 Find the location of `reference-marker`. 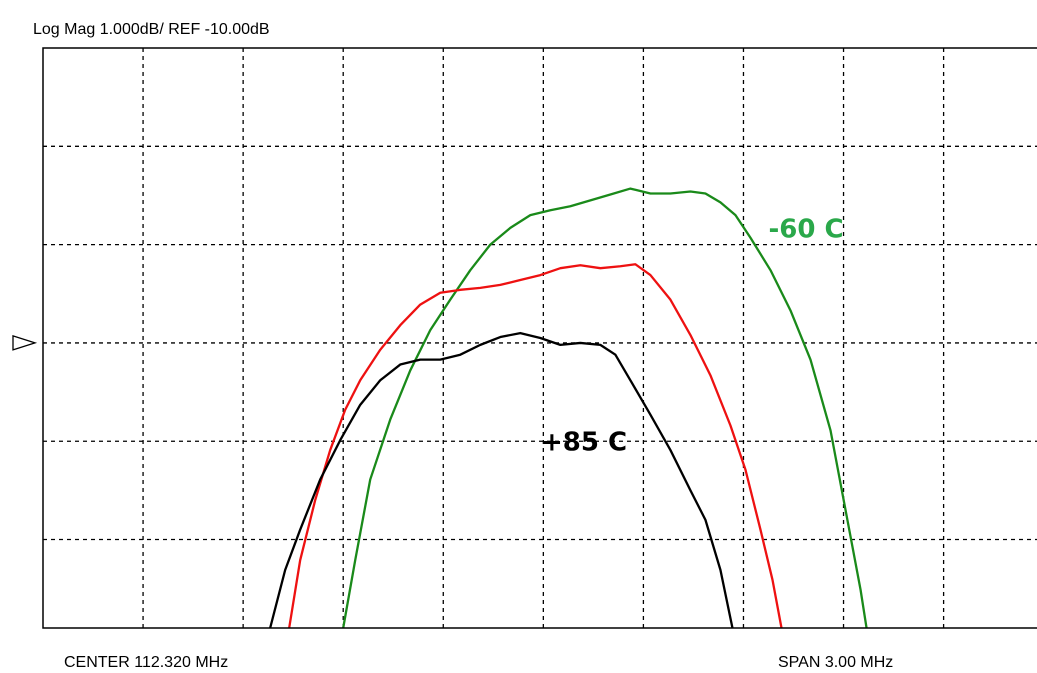

reference-marker is located at coordinates (25, 343).